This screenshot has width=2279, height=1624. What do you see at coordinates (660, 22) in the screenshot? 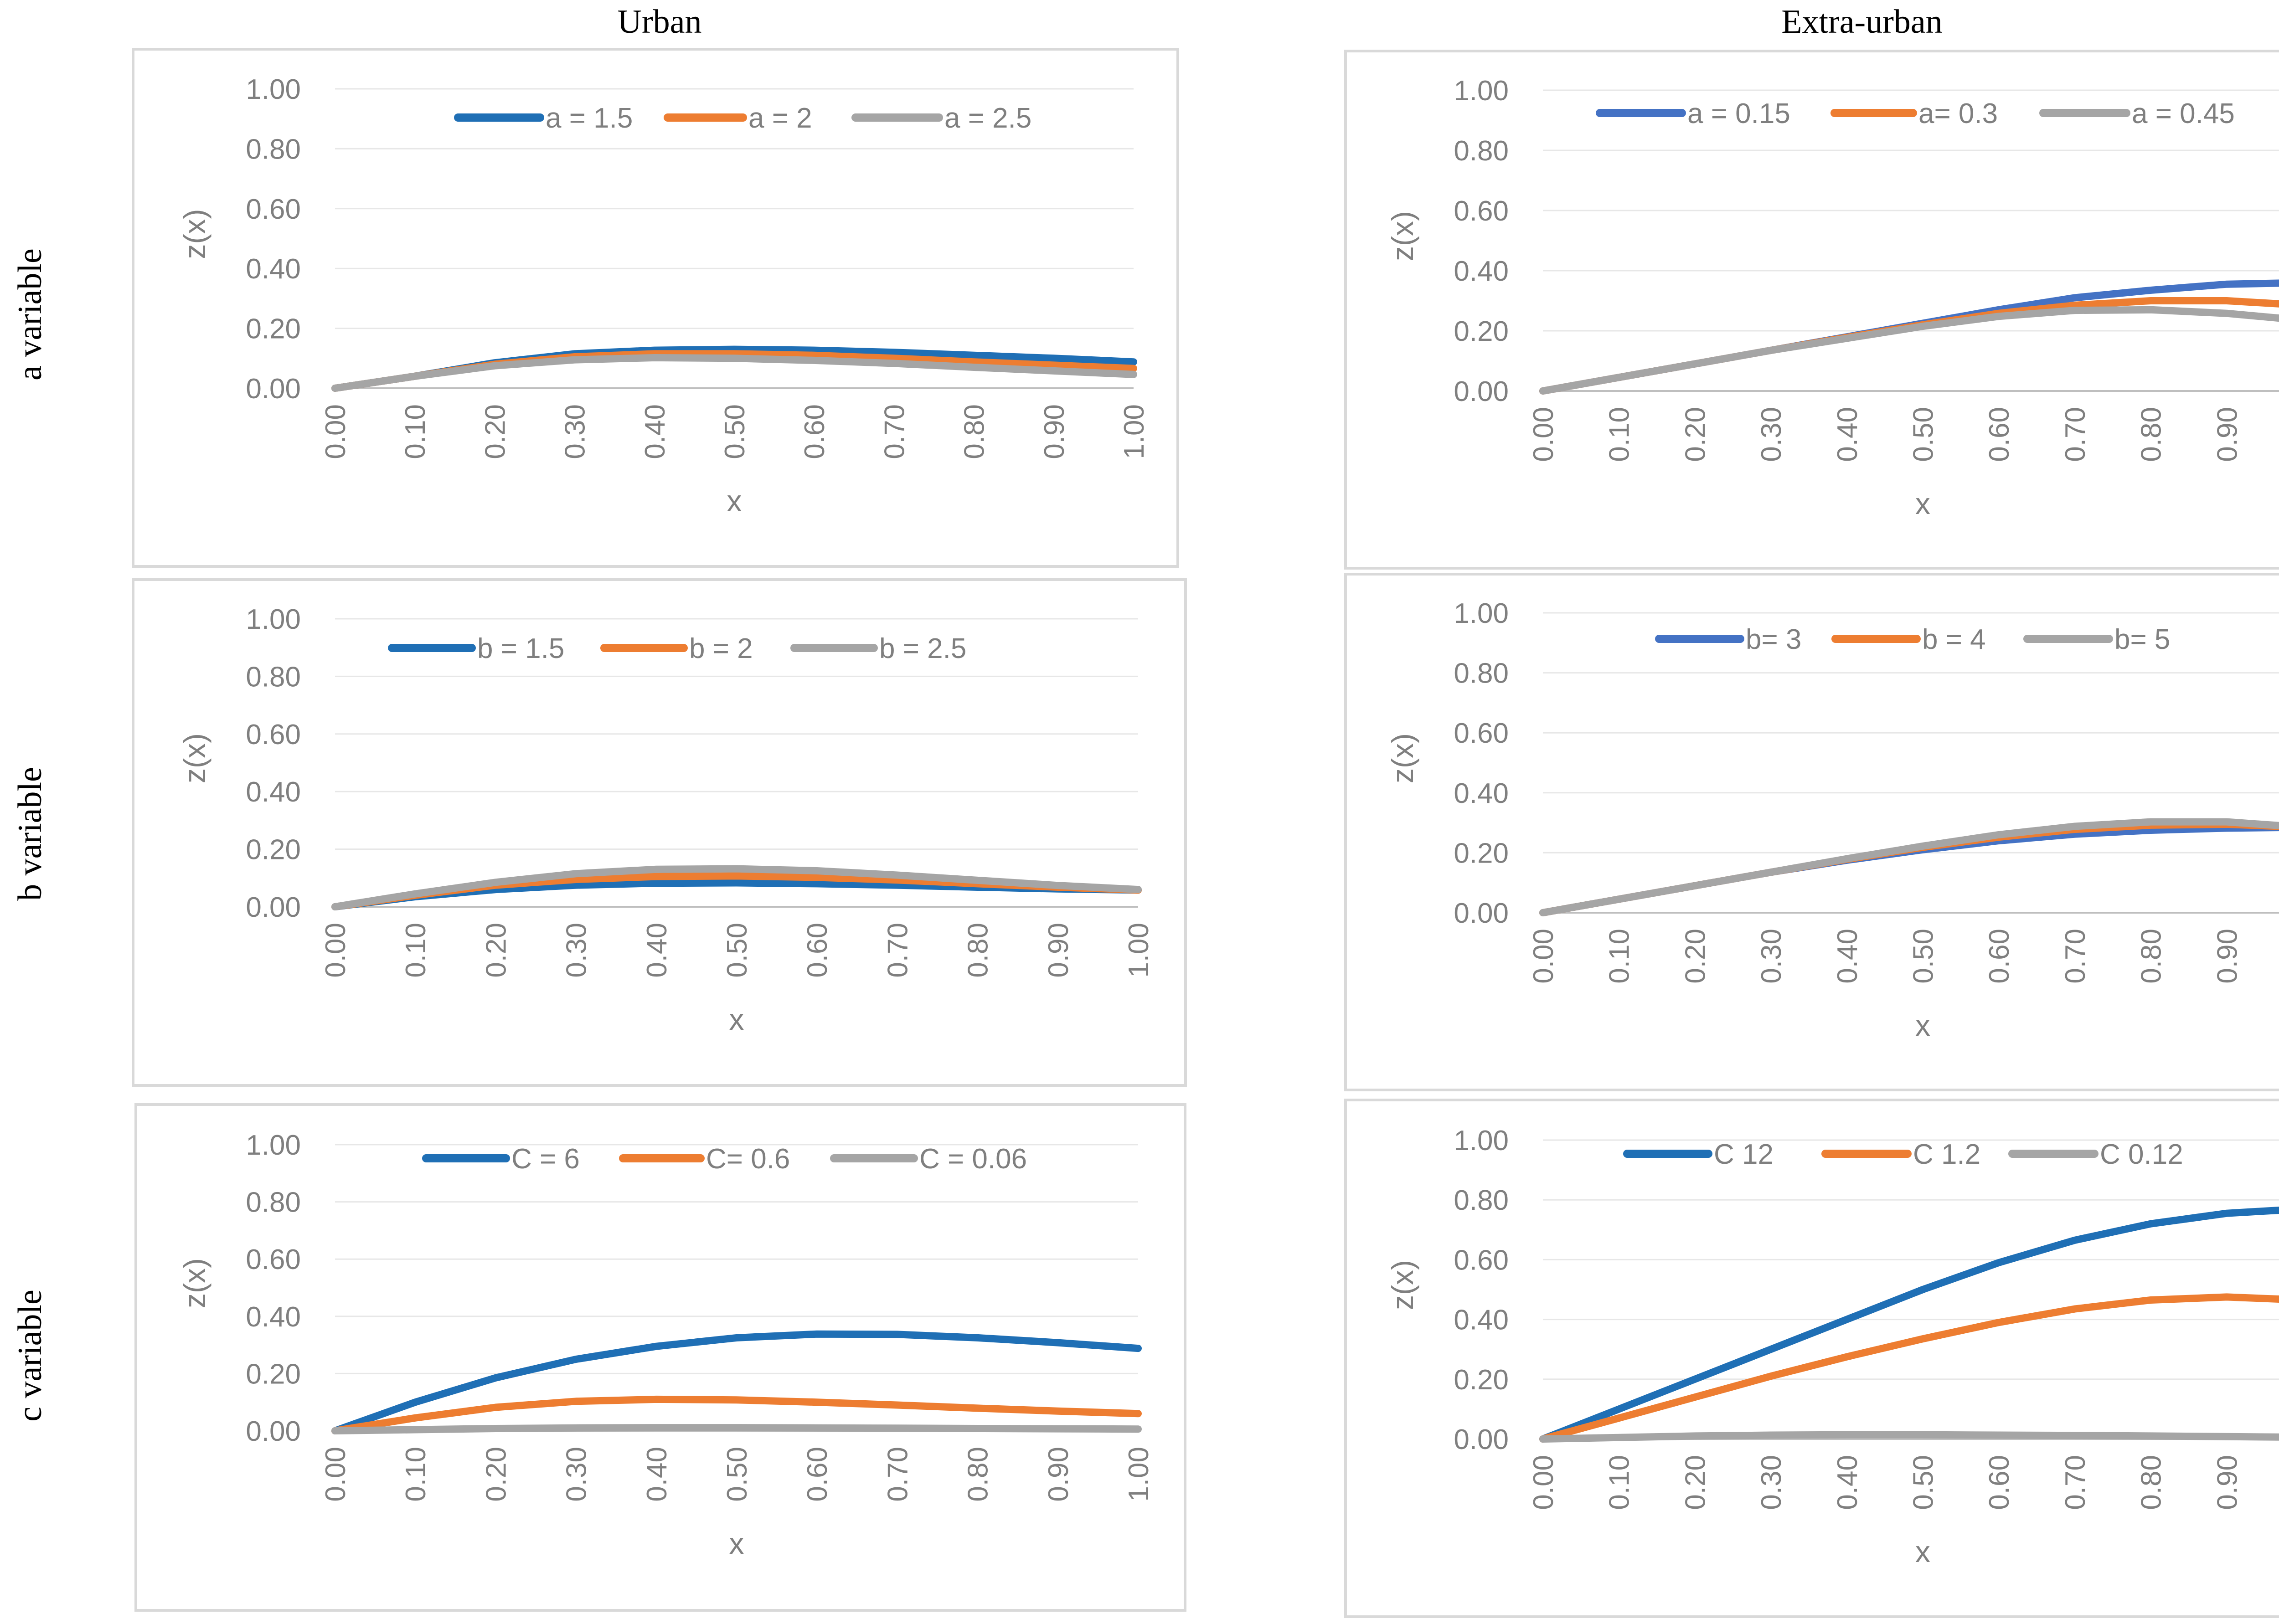
I see `column-header-urban: Urban` at bounding box center [660, 22].